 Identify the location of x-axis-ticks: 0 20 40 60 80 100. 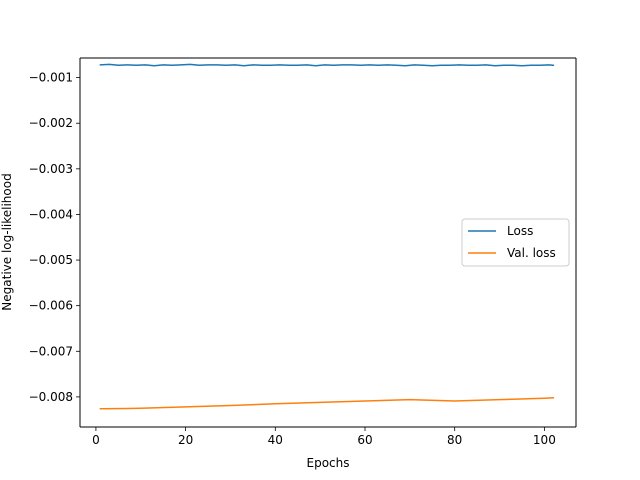
(324, 437).